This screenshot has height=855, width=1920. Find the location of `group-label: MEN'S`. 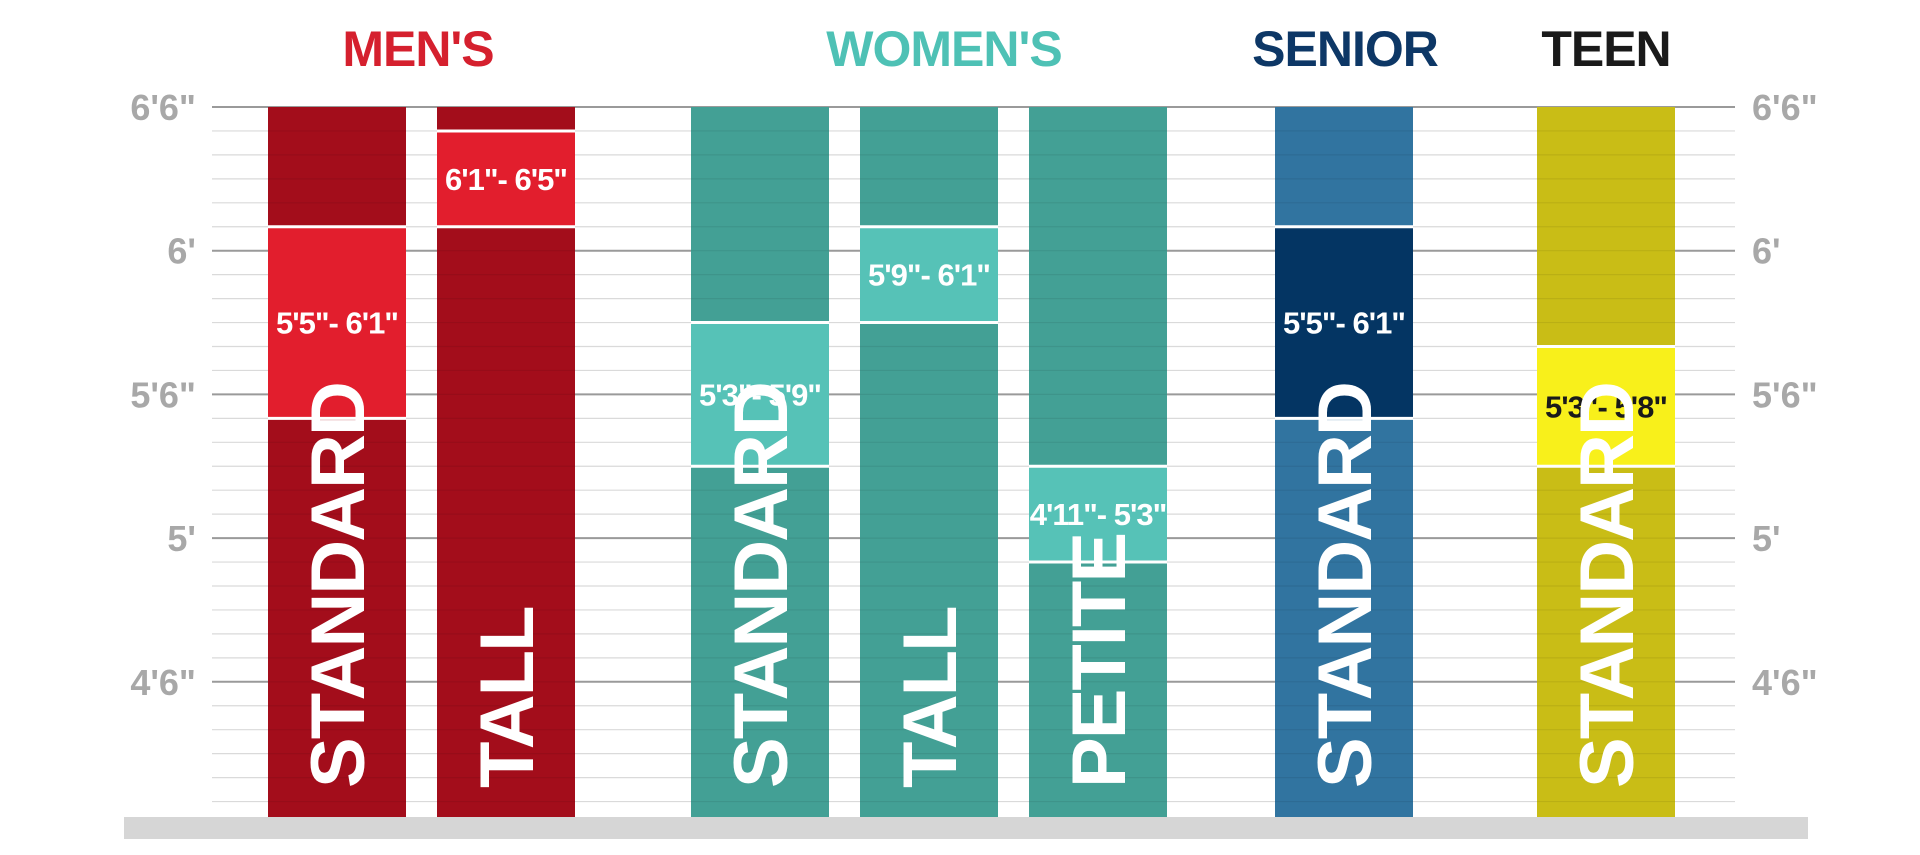

group-label: MEN'S is located at coordinates (417, 49).